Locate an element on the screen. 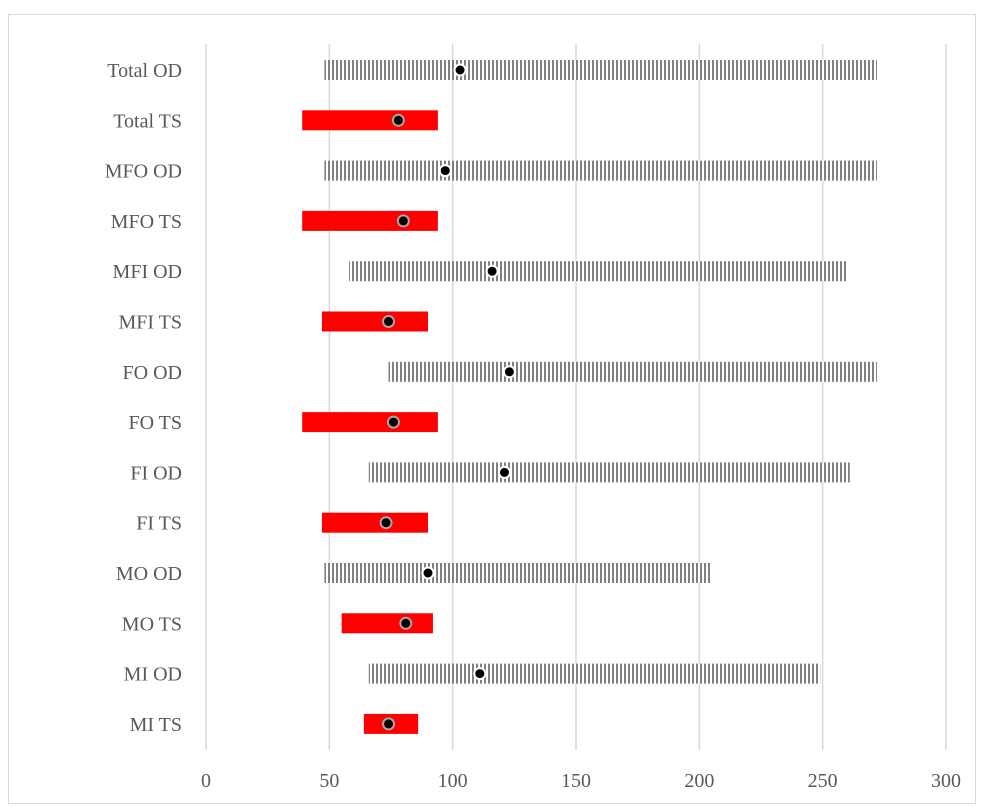  category-label: MI OD is located at coordinates (153, 675).